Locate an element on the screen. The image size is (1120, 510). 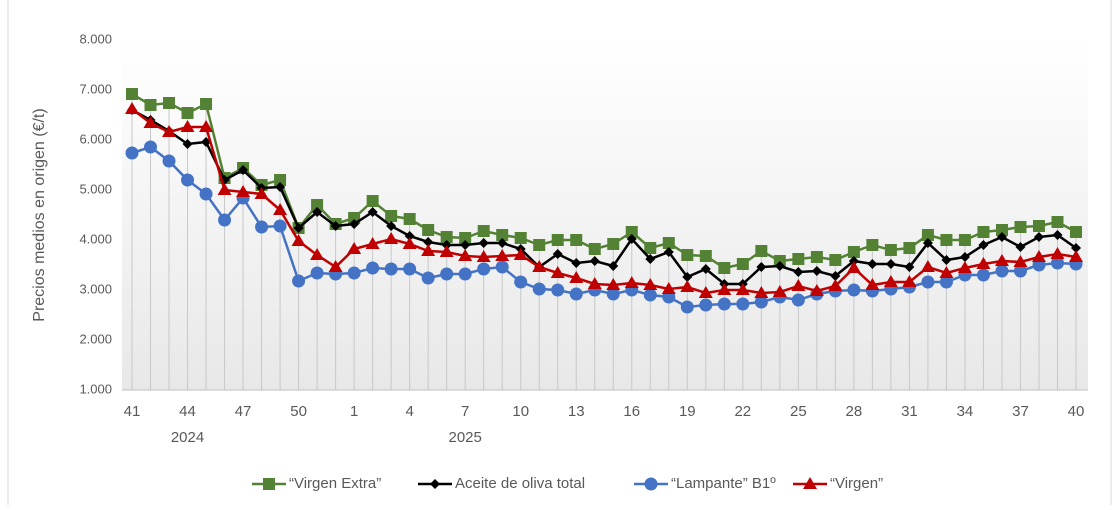
y-tick-label: 1.000 is located at coordinates (95, 388).